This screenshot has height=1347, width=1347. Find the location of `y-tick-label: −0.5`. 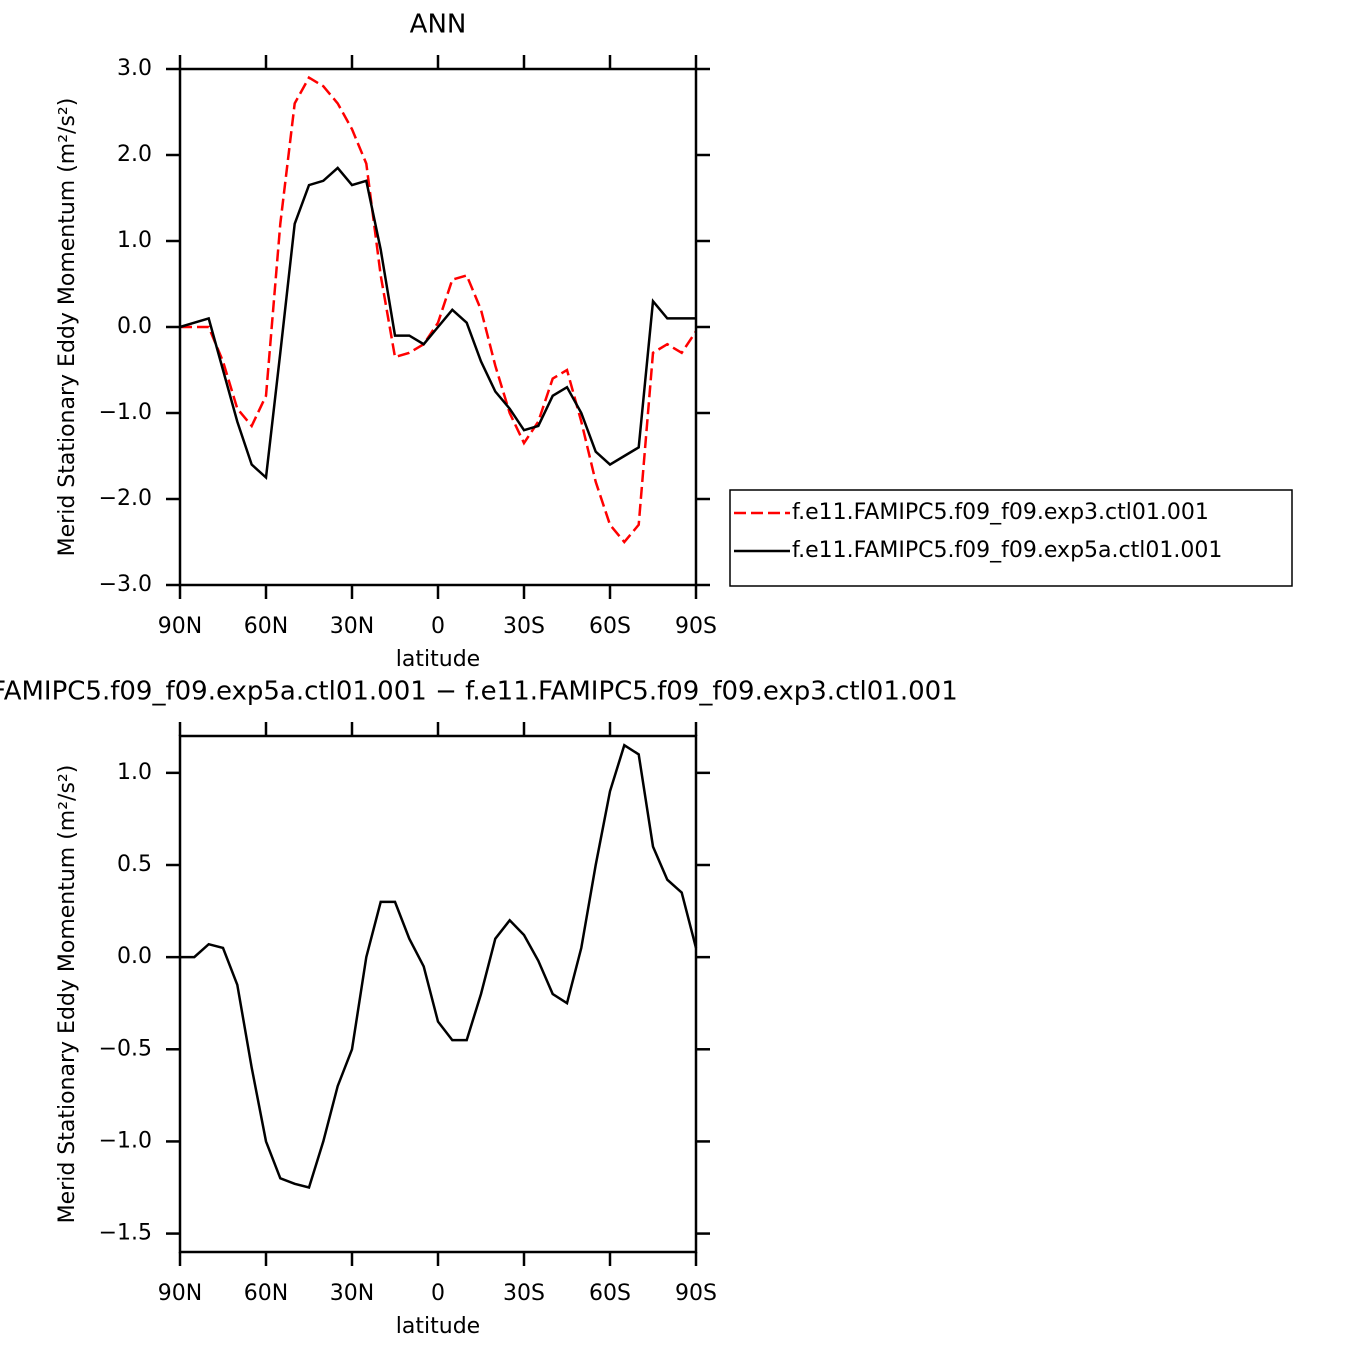

y-tick-label: −0.5 is located at coordinates (125, 1048).